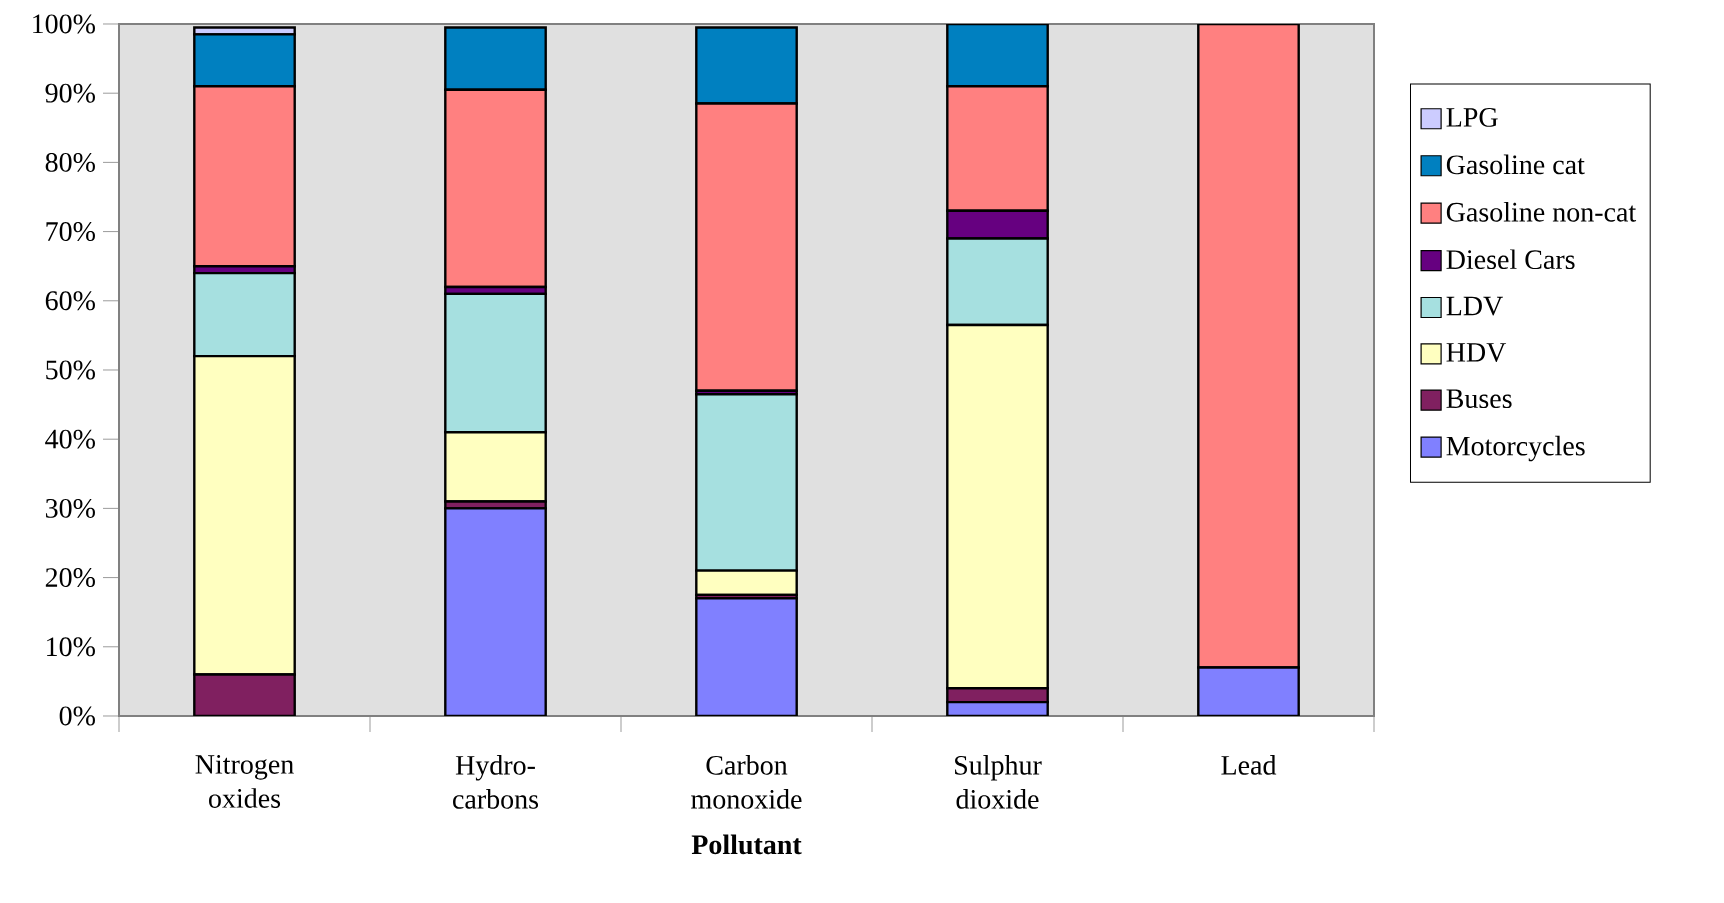 Image resolution: width=1724 pixels, height=903 pixels. I want to click on x-tick-label: Hydro-carbons, so click(496, 782).